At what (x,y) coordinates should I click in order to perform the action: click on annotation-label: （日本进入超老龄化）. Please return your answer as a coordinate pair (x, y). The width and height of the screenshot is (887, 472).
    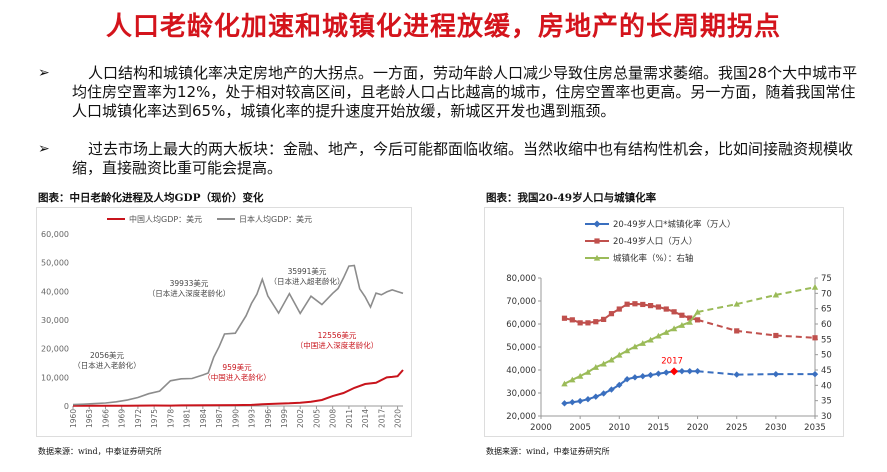
    Looking at the image, I should click on (307, 281).